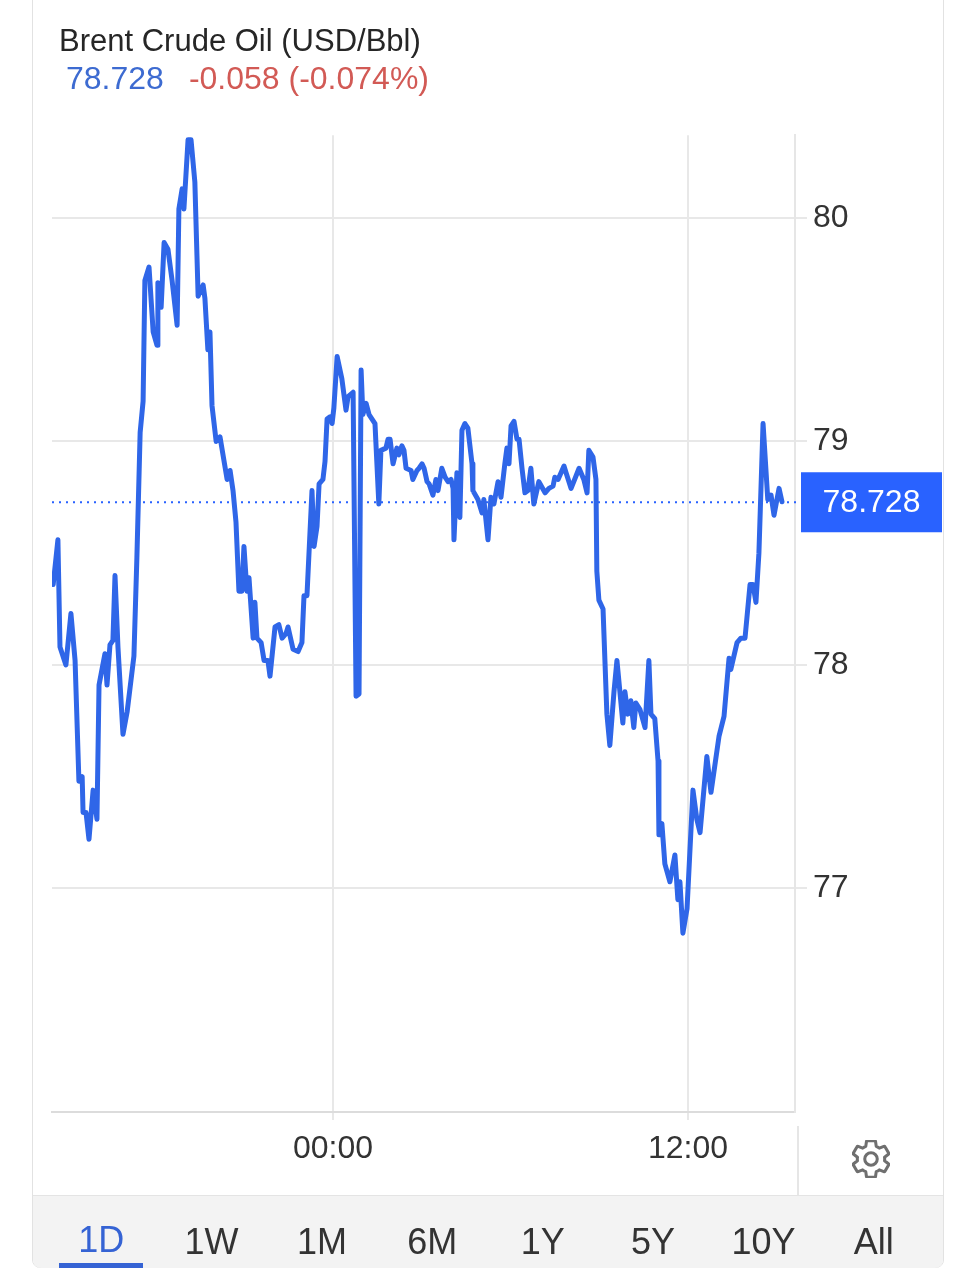 The image size is (975, 1280). I want to click on text: 5Y, so click(653, 1232).